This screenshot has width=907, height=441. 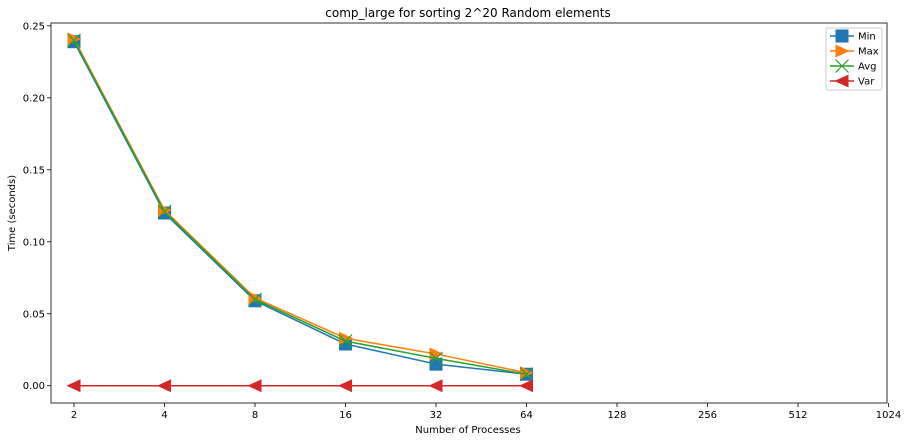 What do you see at coordinates (853, 66) in the screenshot?
I see `legend-item-avg: Avg` at bounding box center [853, 66].